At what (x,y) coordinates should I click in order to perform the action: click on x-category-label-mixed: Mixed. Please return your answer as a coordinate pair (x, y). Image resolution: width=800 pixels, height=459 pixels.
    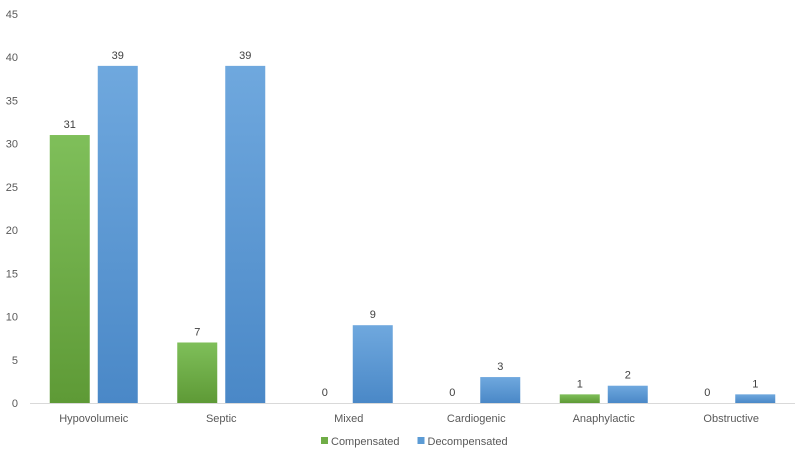
    Looking at the image, I should click on (348, 419).